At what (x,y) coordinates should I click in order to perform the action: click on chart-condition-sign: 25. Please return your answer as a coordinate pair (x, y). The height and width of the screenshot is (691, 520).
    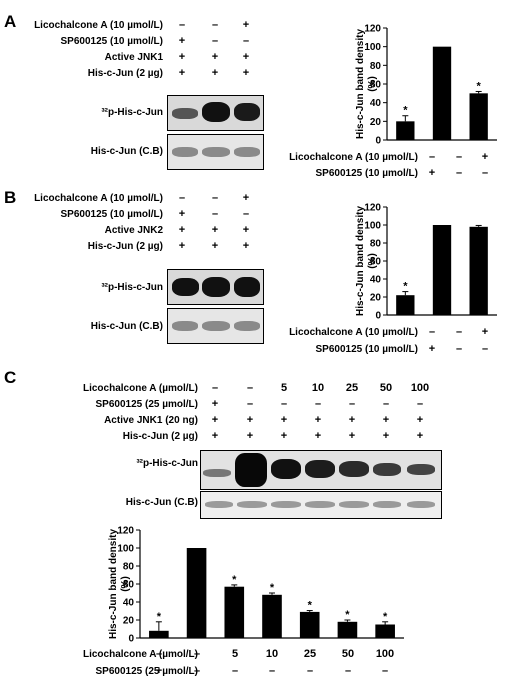
    Looking at the image, I should click on (310, 654).